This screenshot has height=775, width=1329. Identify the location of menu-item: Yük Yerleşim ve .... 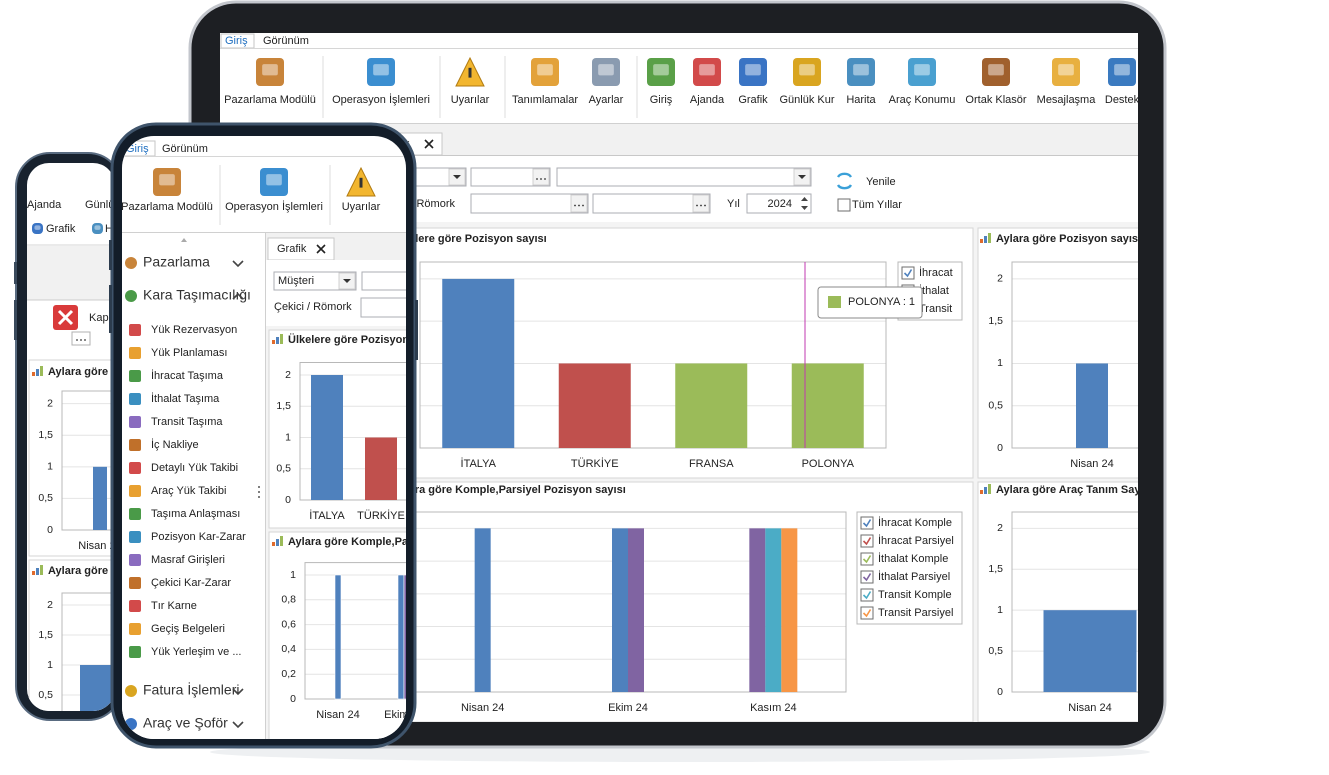
(196, 652).